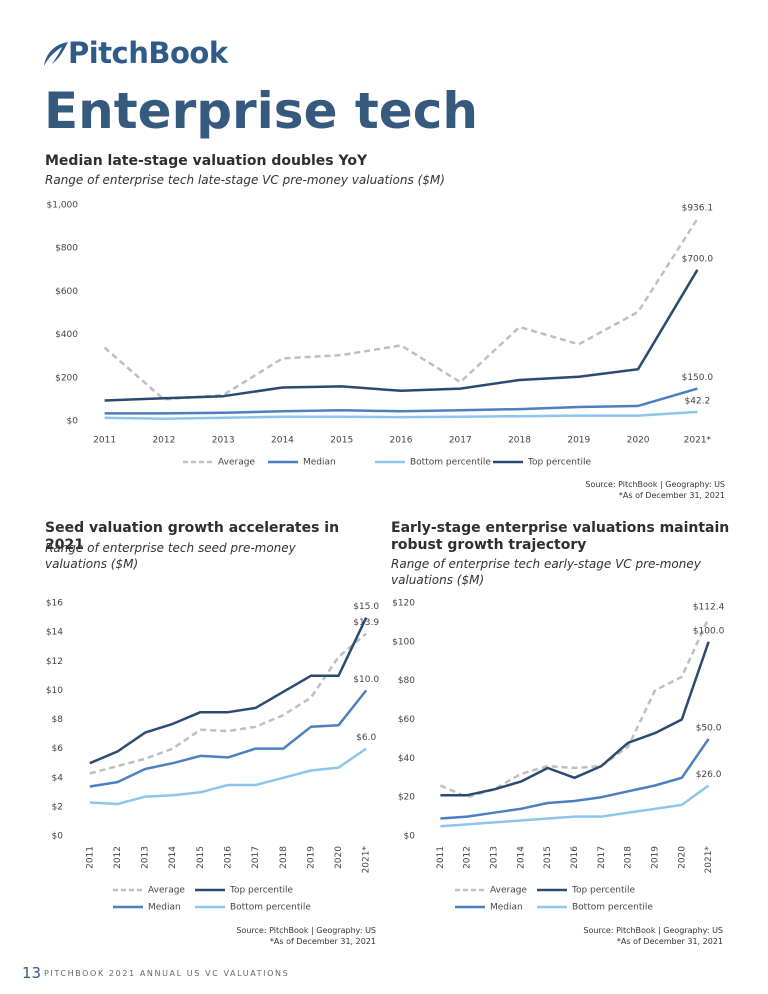 The width and height of the screenshot is (768, 994). Describe the element at coordinates (66, 378) in the screenshot. I see `y-tick-label: $200` at that location.